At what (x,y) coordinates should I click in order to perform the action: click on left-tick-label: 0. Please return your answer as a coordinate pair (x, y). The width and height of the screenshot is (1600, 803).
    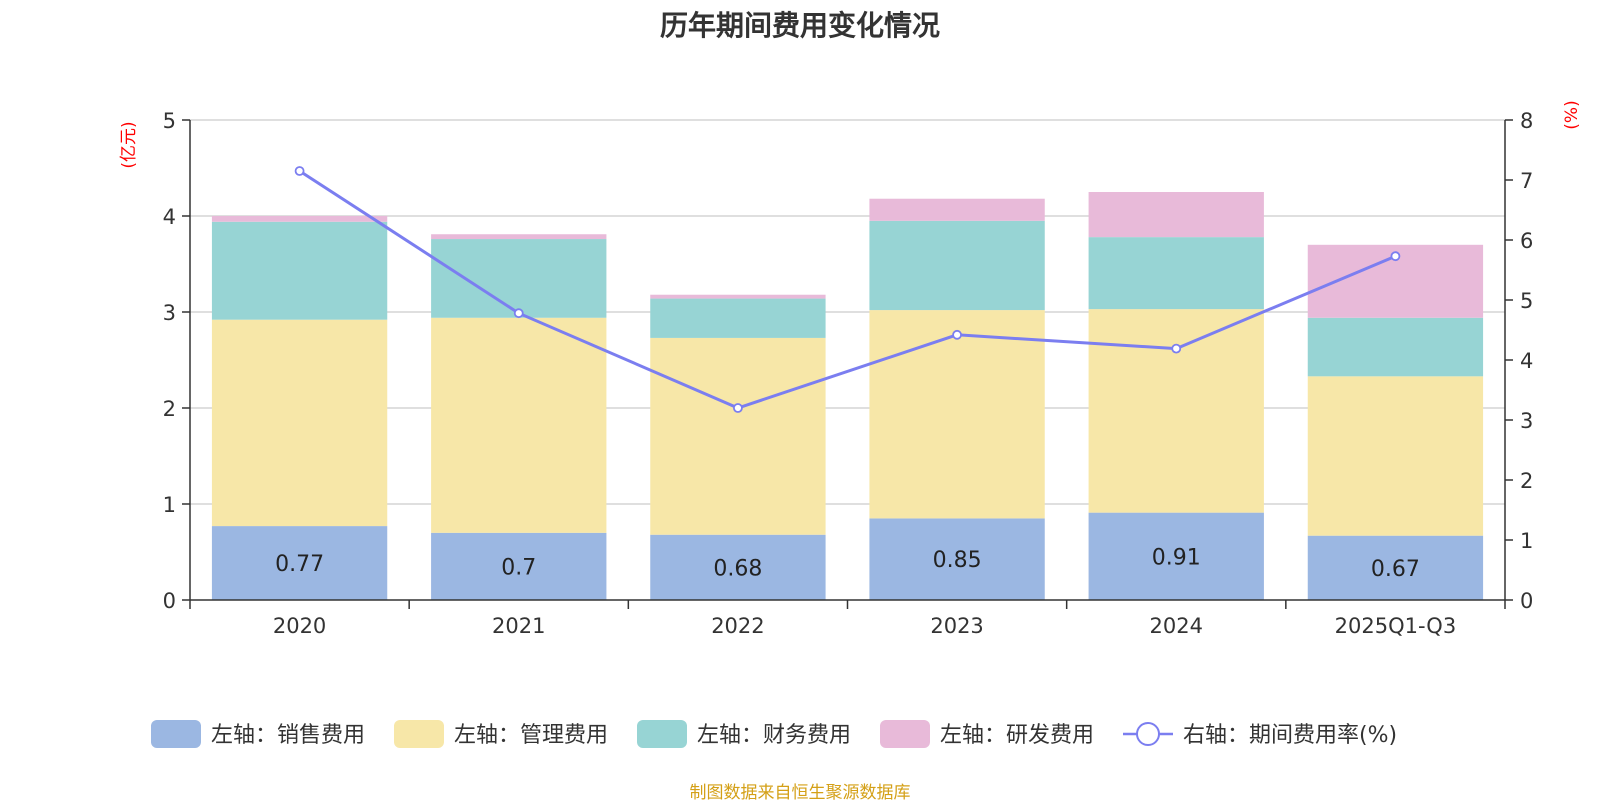
    Looking at the image, I should click on (169, 601).